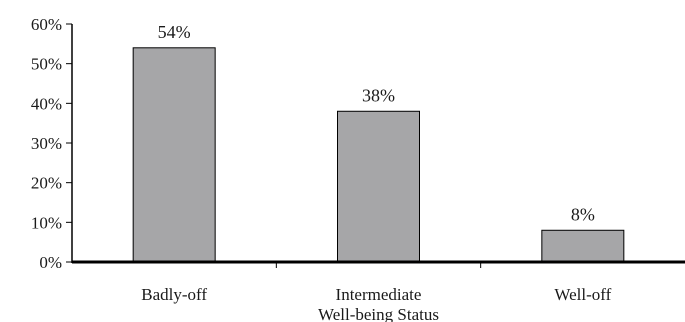 The height and width of the screenshot is (322, 685). I want to click on y-tick-label: 20%, so click(46, 183).